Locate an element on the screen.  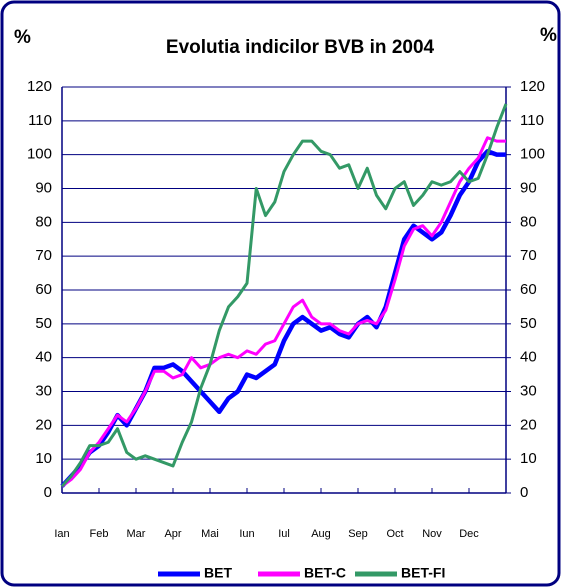
y2-tick-label: 70 is located at coordinates (528, 255).